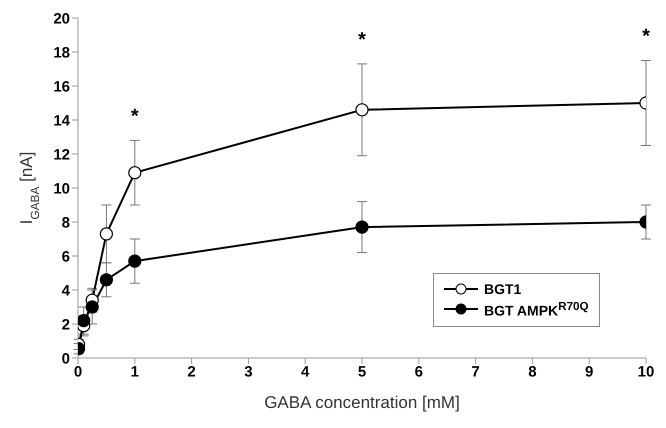 This screenshot has height=428, width=666. I want to click on y-tick-label: 2, so click(66, 325).